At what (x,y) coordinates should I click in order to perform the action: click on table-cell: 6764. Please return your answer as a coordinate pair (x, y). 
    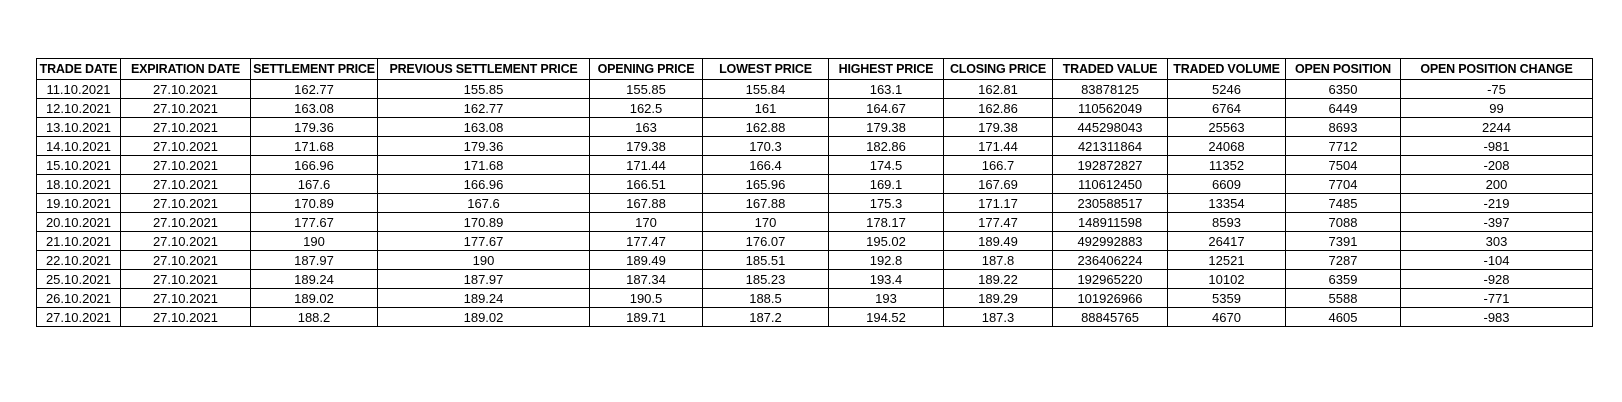
    Looking at the image, I should click on (1226, 108).